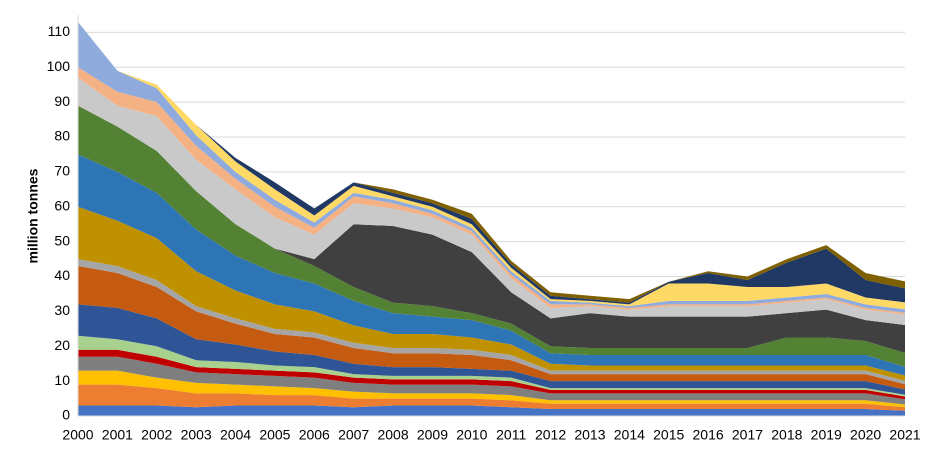 This screenshot has width=935, height=452. What do you see at coordinates (668, 435) in the screenshot?
I see `x-tick-label: 2015` at bounding box center [668, 435].